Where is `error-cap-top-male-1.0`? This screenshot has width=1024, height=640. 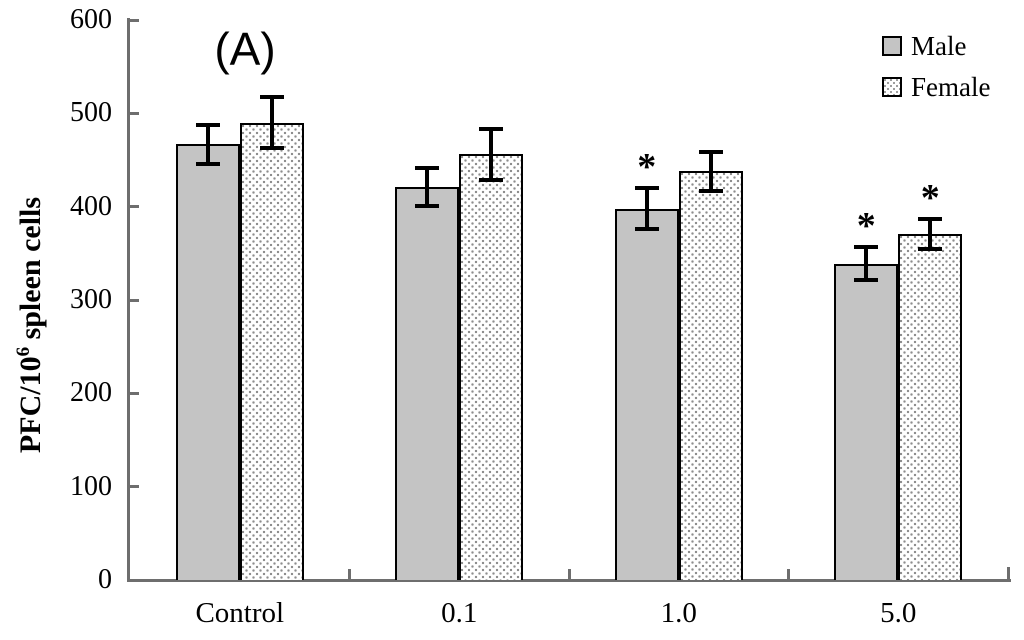 error-cap-top-male-1.0 is located at coordinates (646, 188).